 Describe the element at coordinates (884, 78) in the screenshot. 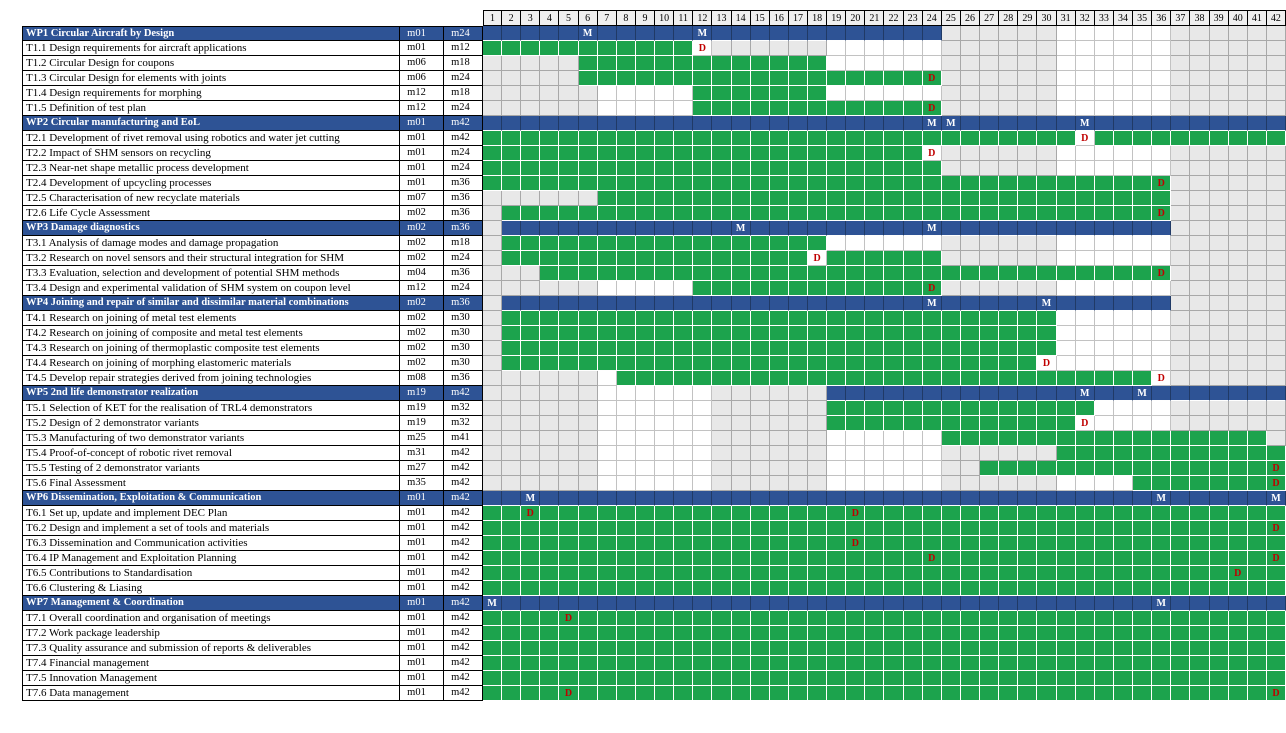

I see `gantt-bar-track: D` at that location.